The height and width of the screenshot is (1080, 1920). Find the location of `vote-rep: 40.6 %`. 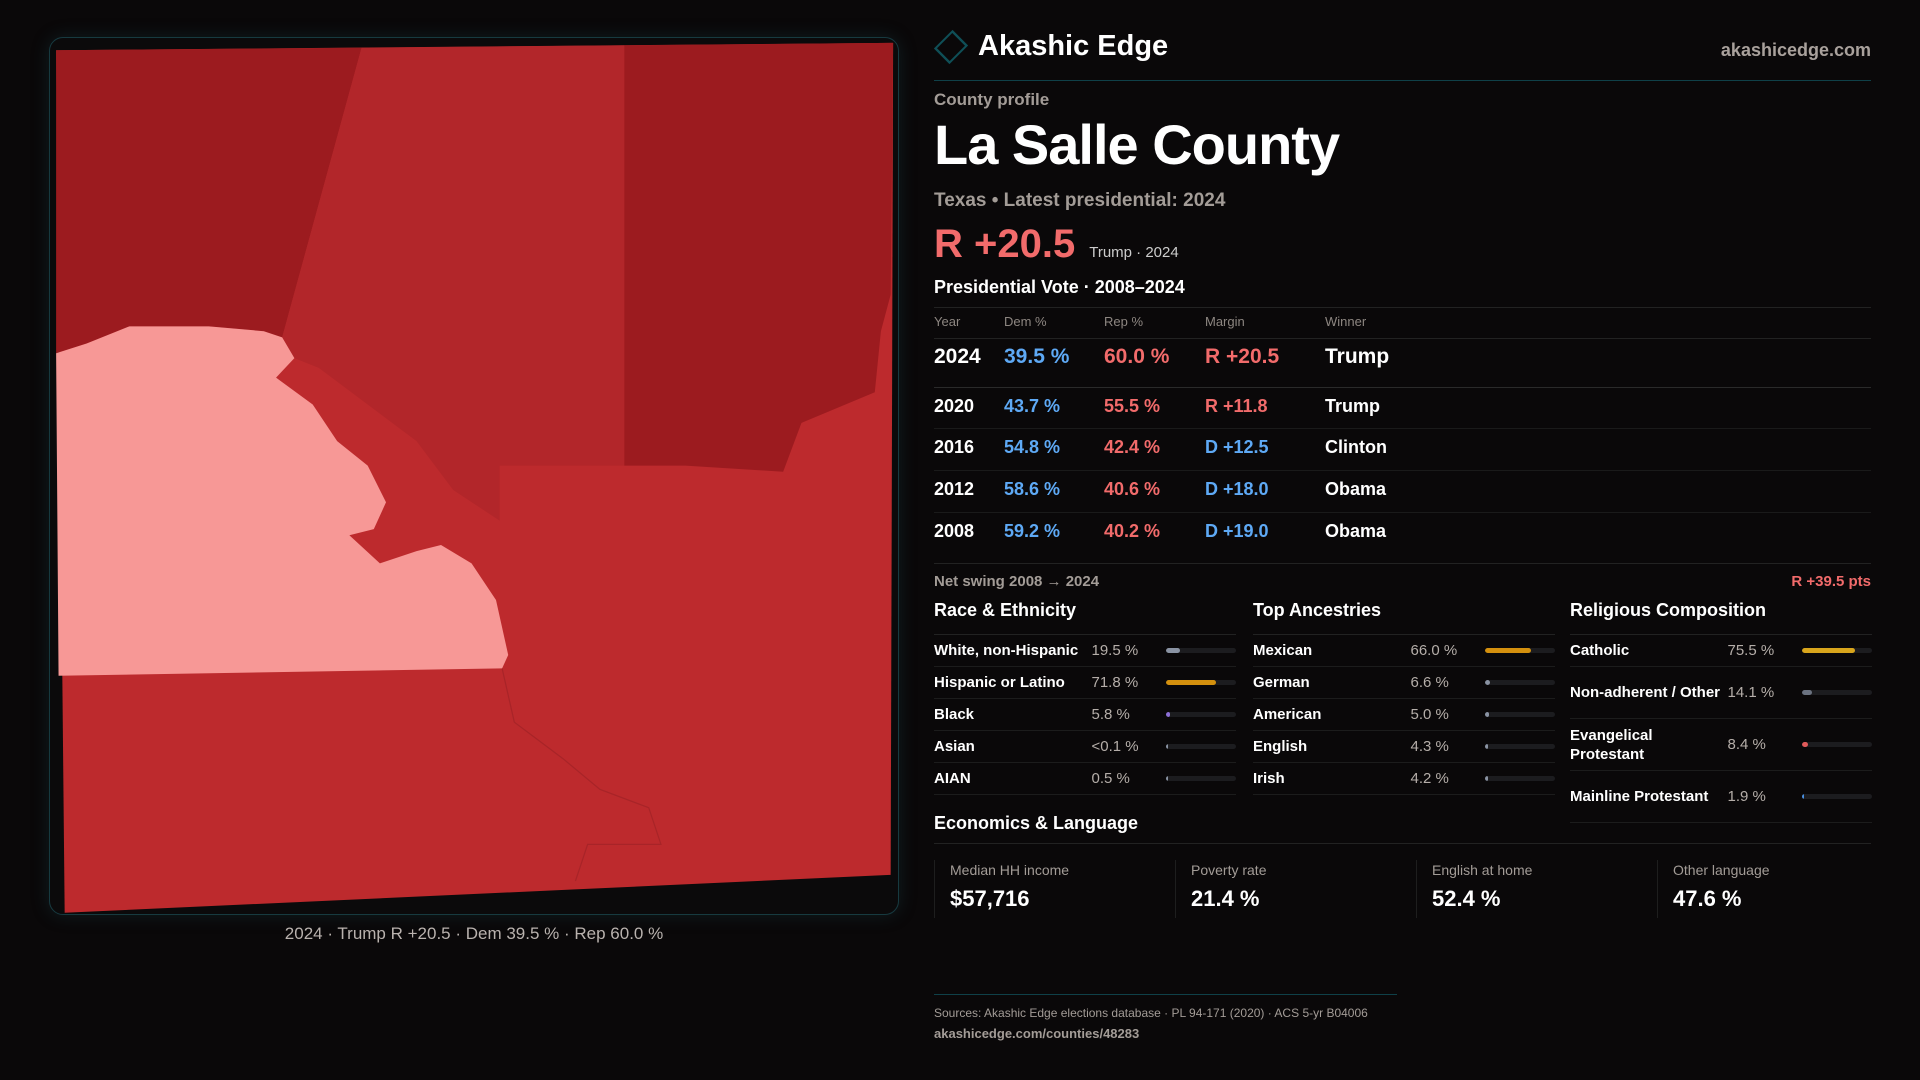

vote-rep: 40.6 % is located at coordinates (1132, 489).